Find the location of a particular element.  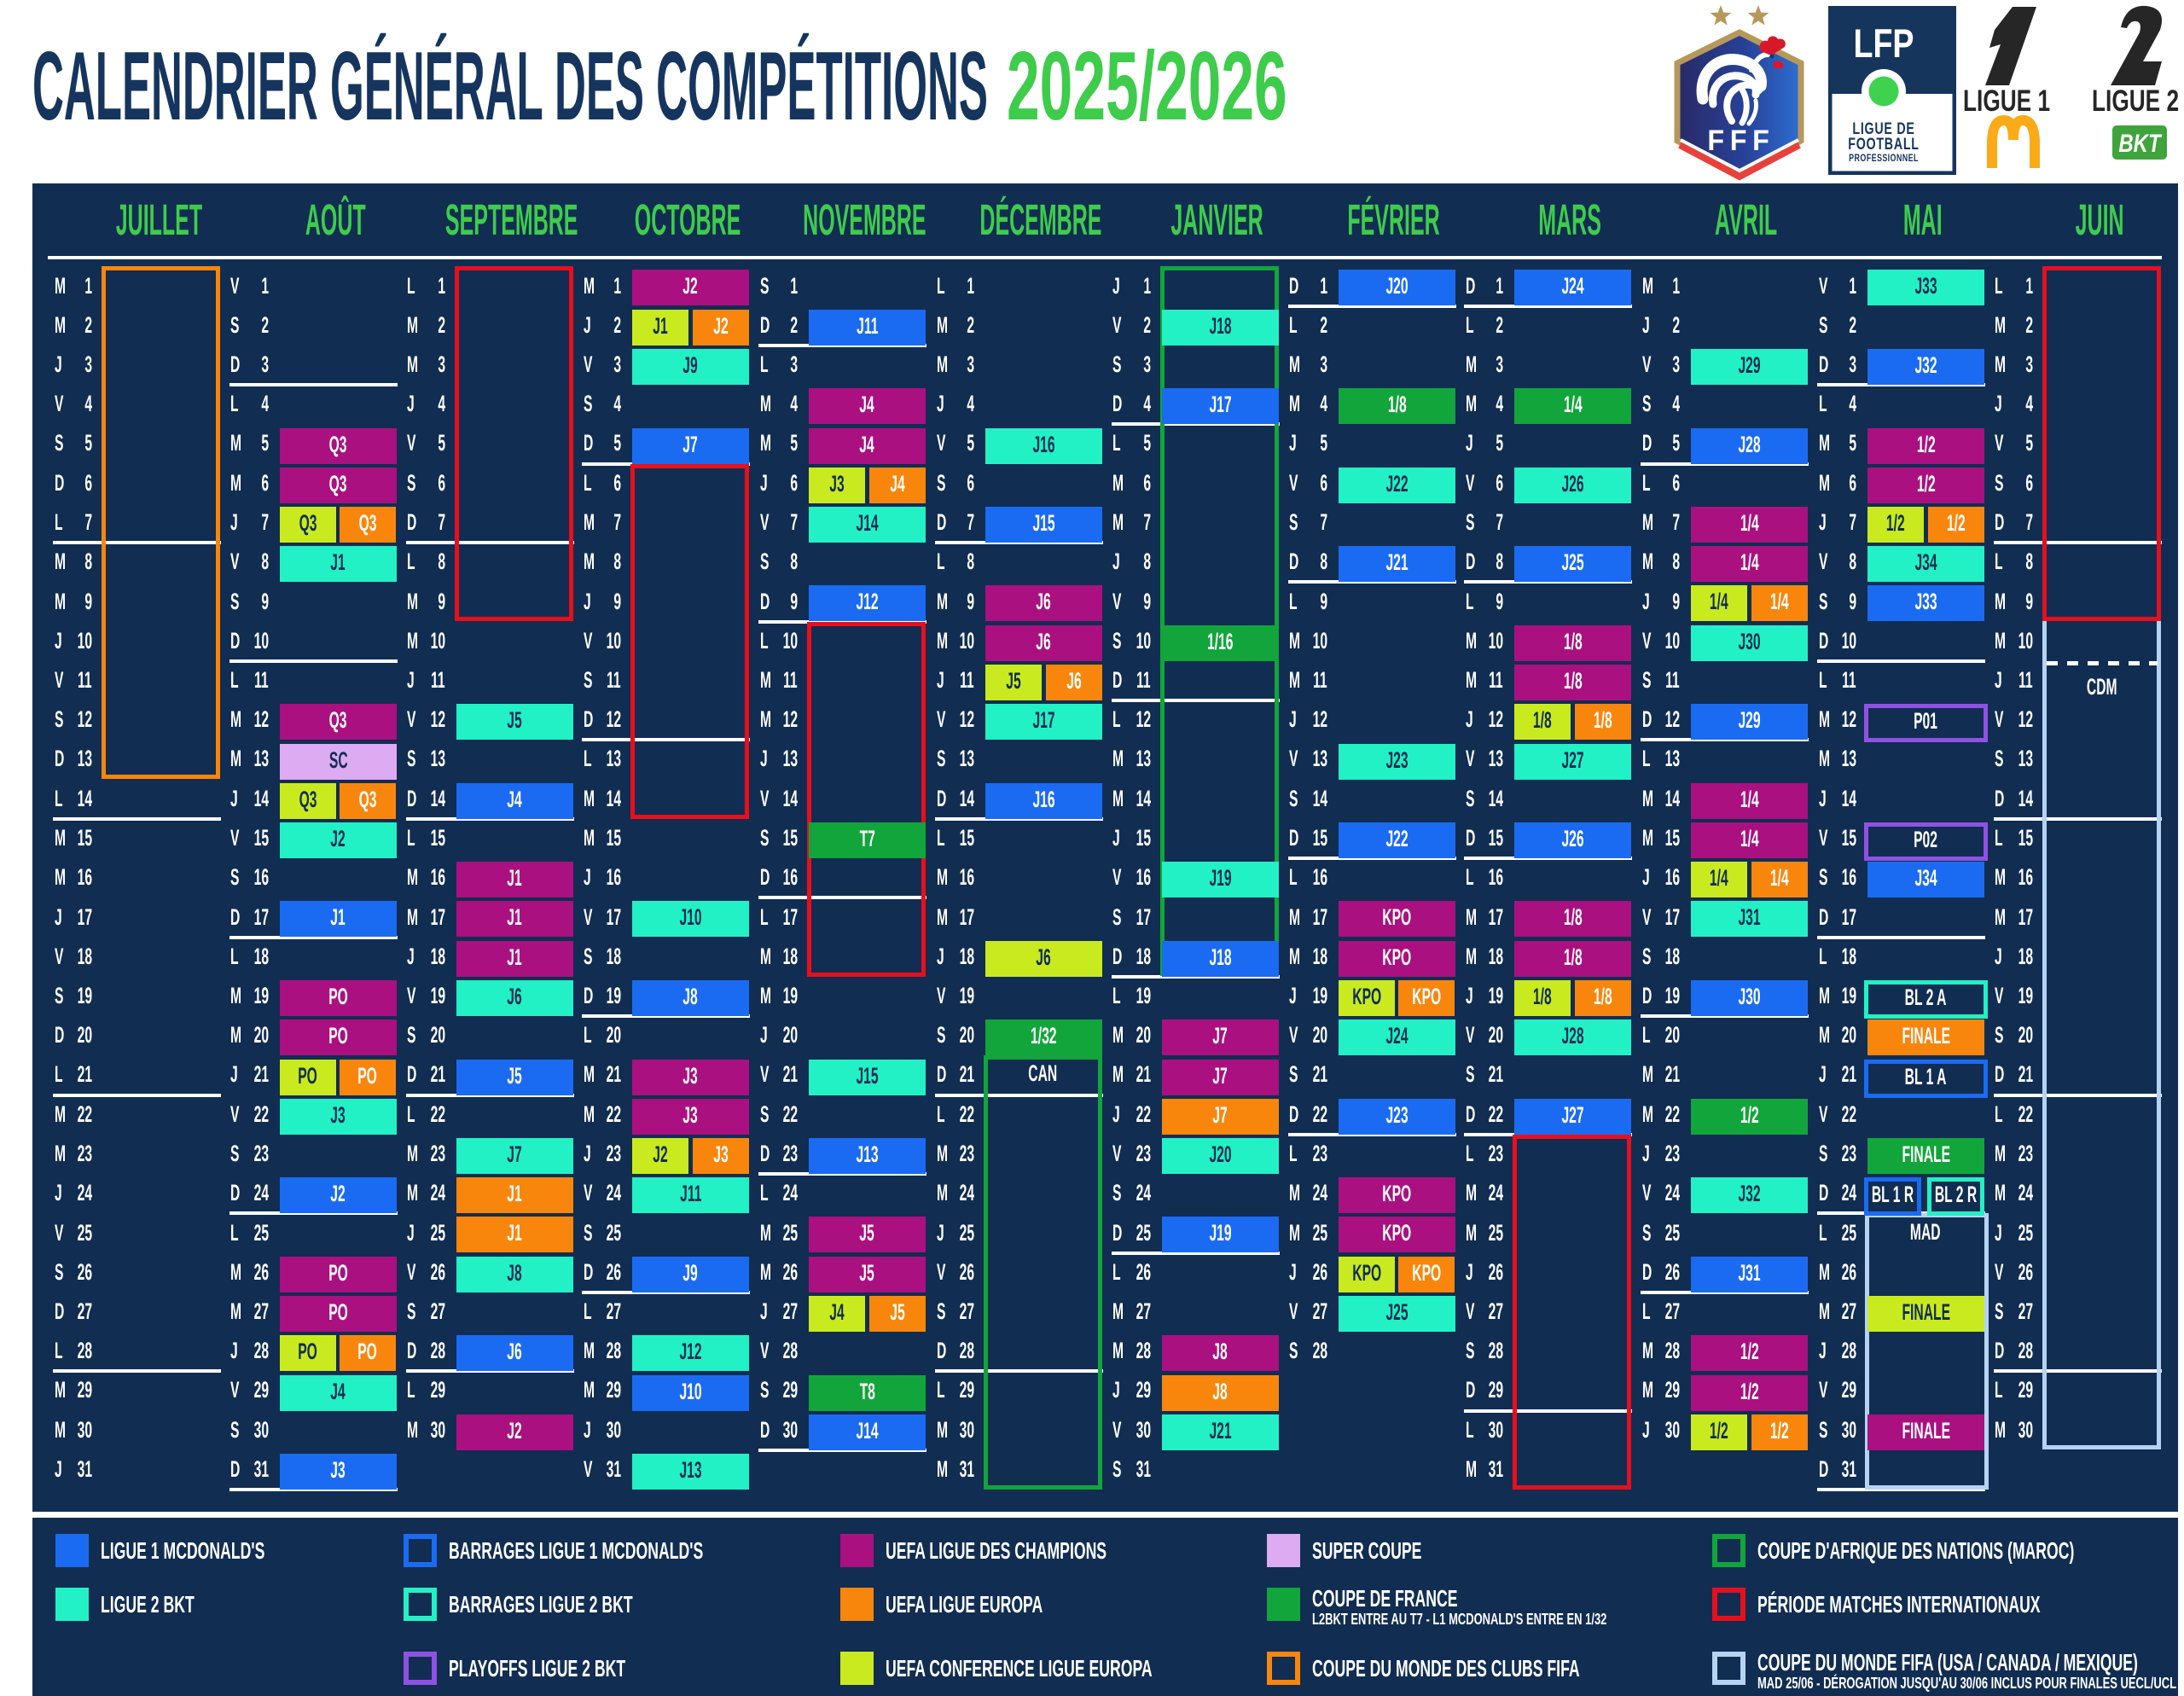

svg-text: FFF is located at coordinates (1741, 141).